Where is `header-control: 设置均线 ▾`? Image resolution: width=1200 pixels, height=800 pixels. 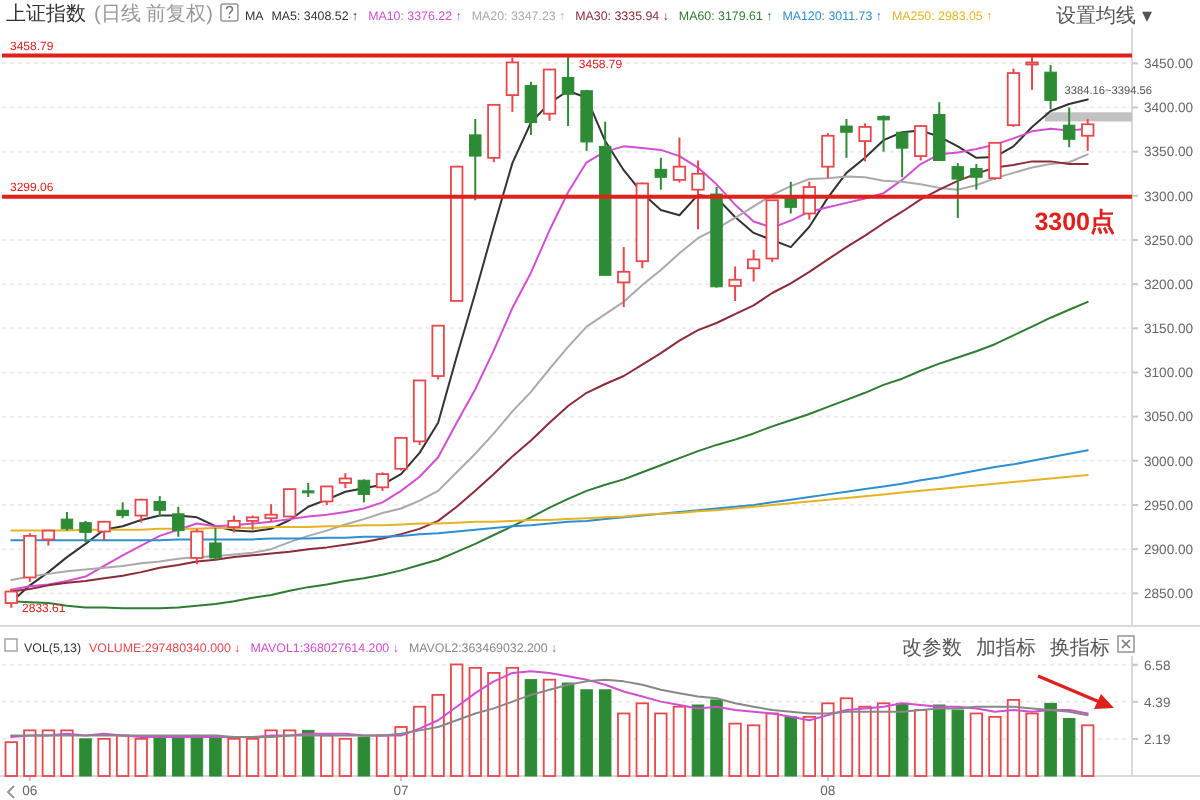 header-control: 设置均线 ▾ is located at coordinates (1104, 17).